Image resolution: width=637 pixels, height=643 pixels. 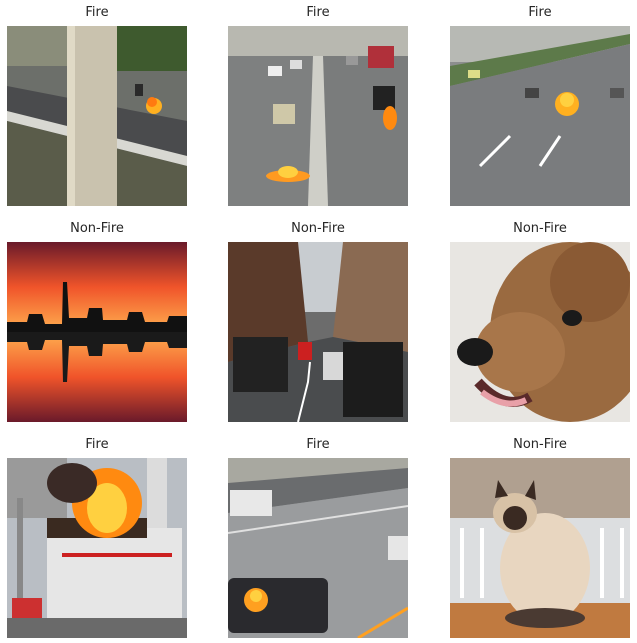 I want to click on highway-fire-image, so click(x=540, y=116).